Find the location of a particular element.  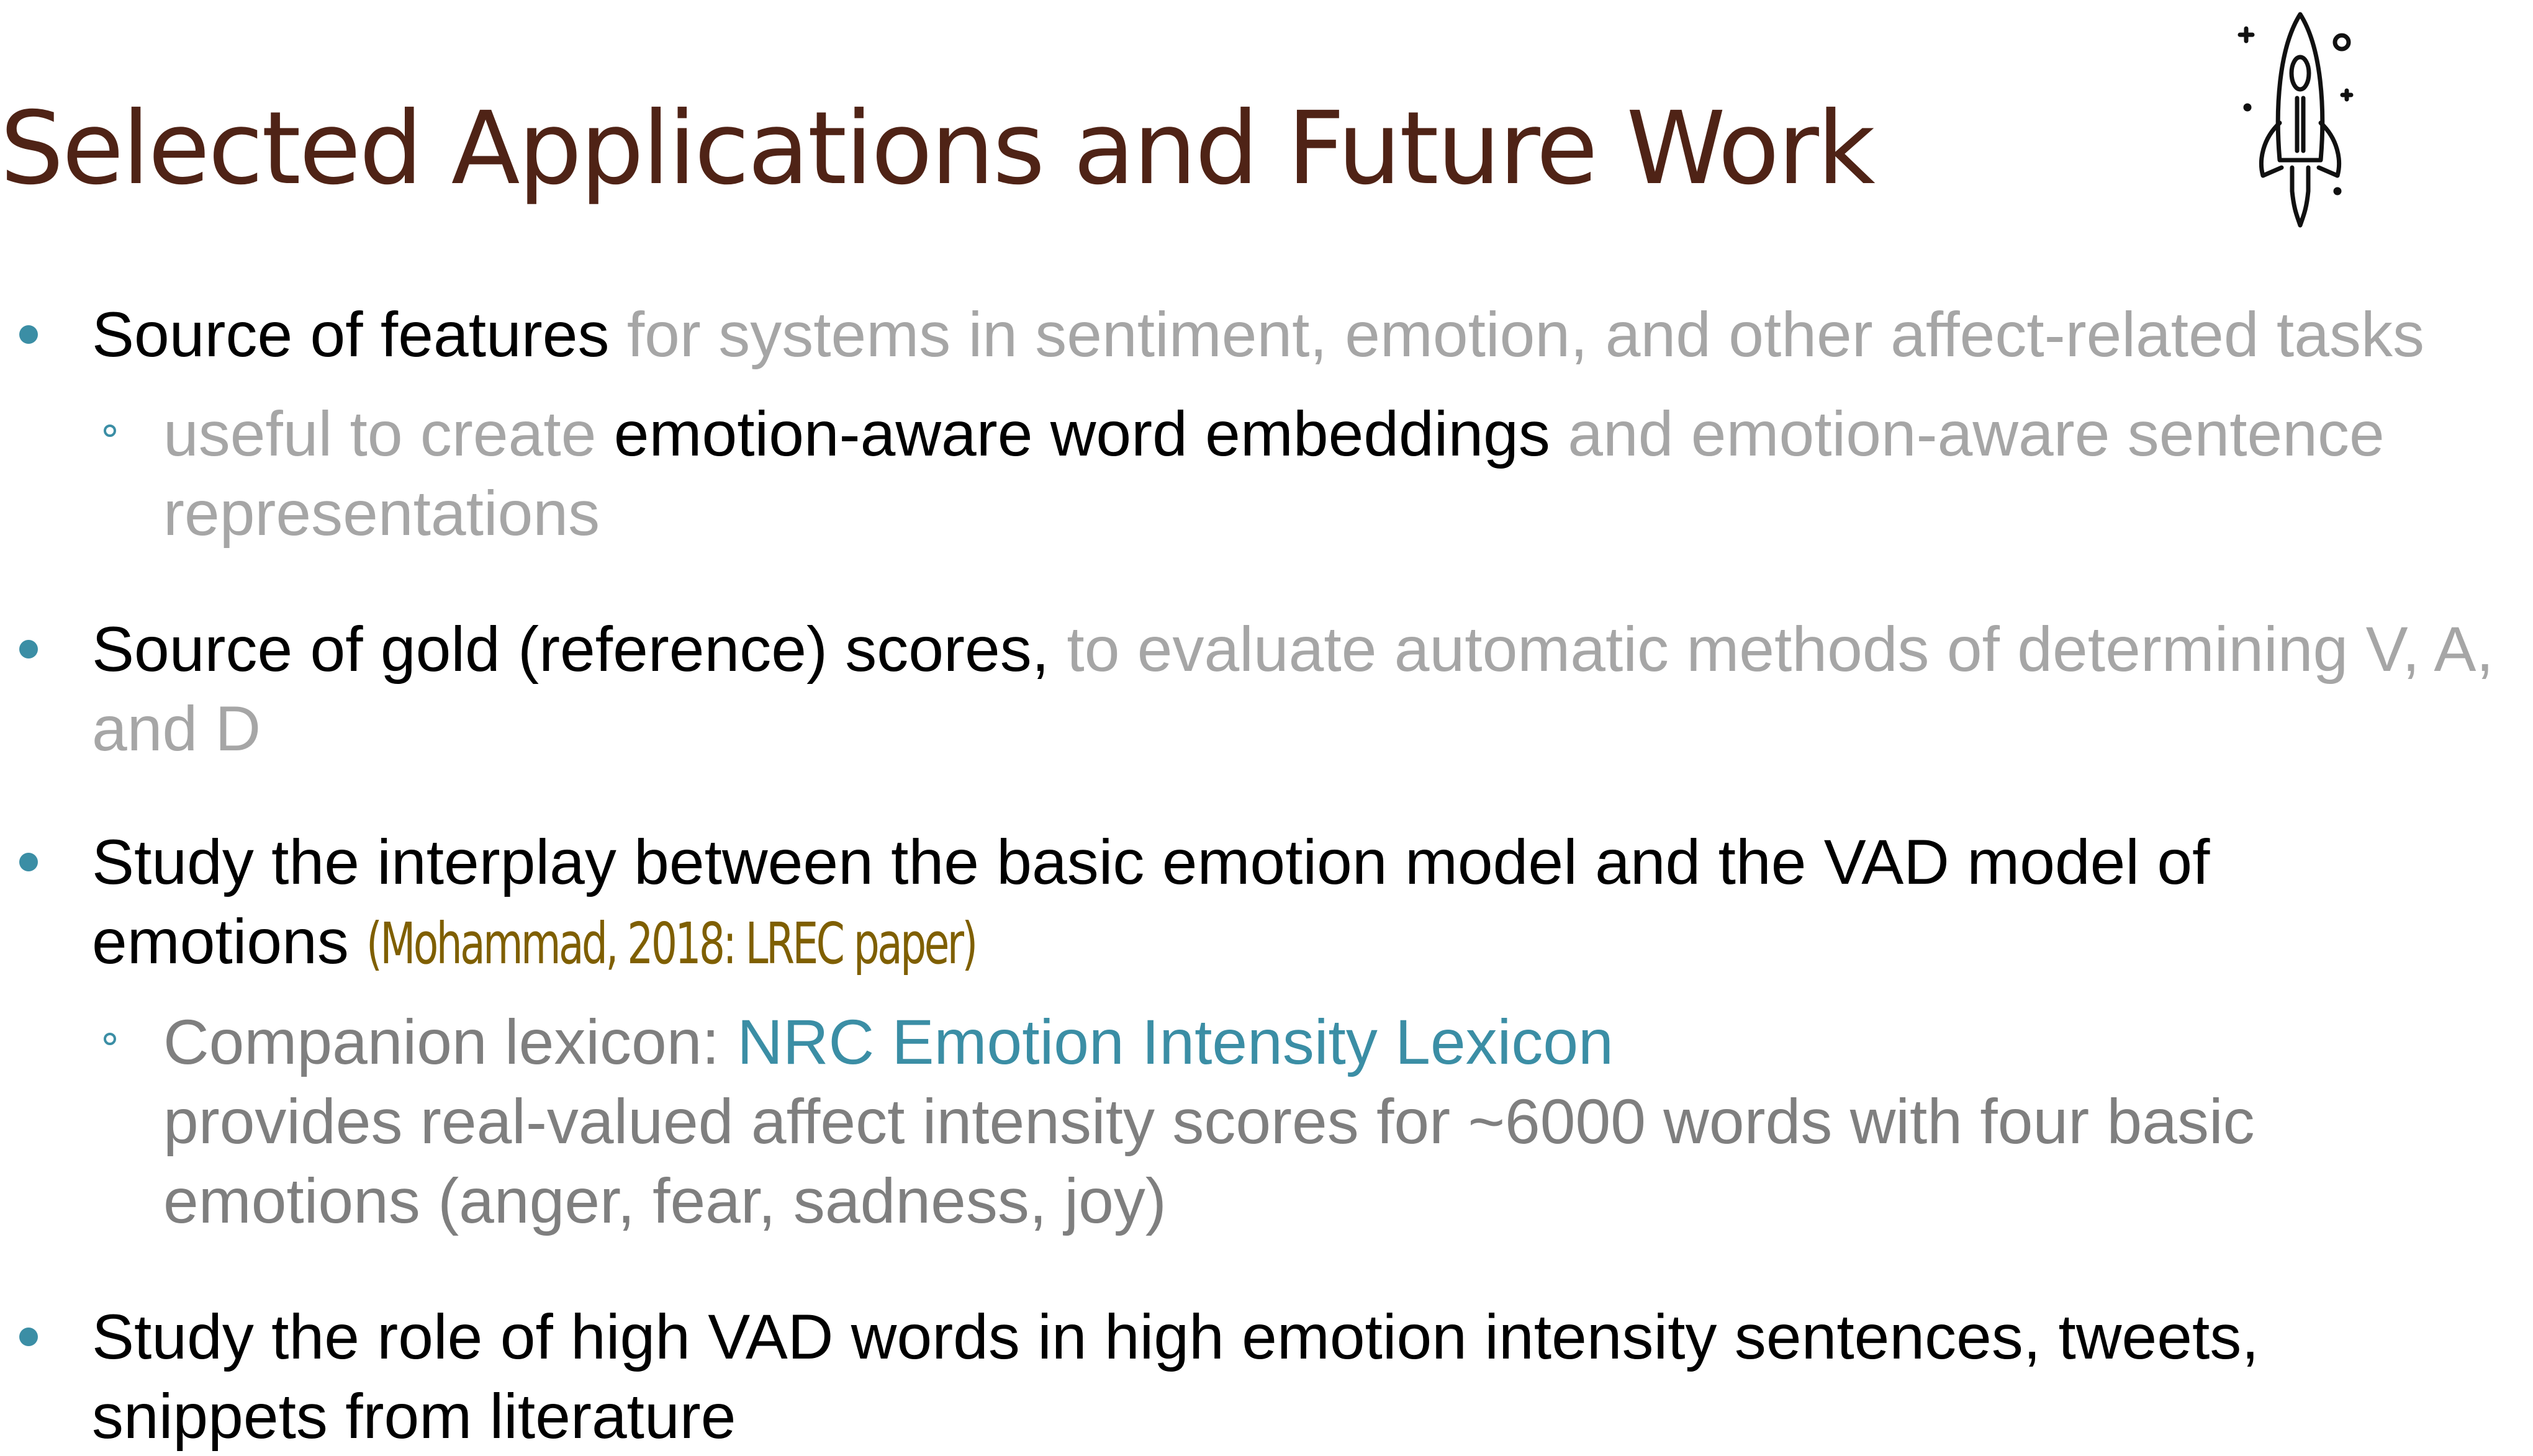

citation: (Mohammad, 2018: LREC paper) is located at coordinates (672, 943).